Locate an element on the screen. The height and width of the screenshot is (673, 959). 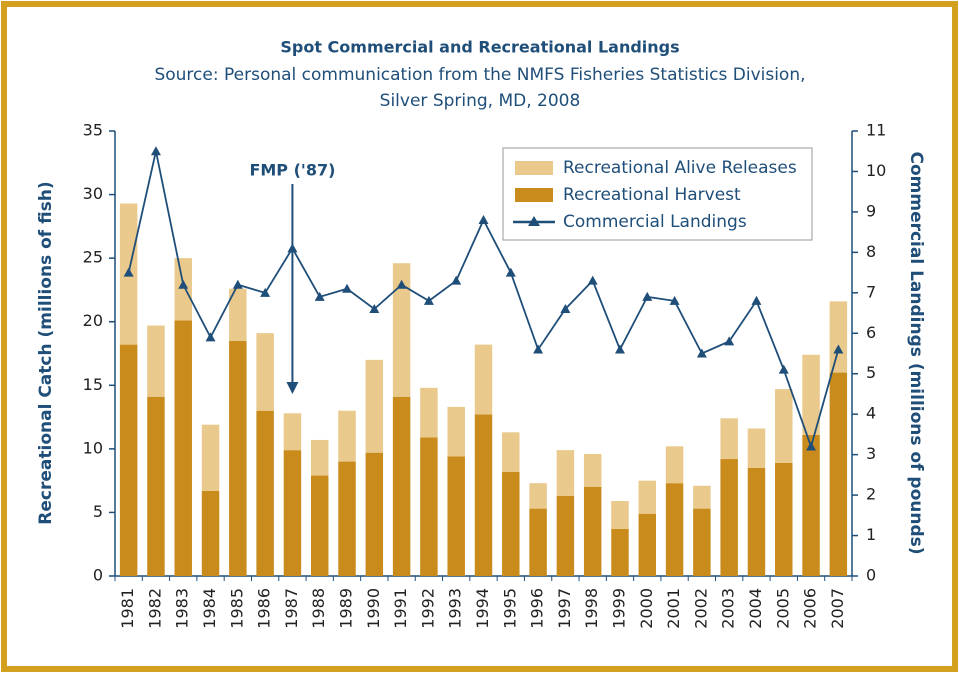
y-tick-label: 10 is located at coordinates (93, 447).